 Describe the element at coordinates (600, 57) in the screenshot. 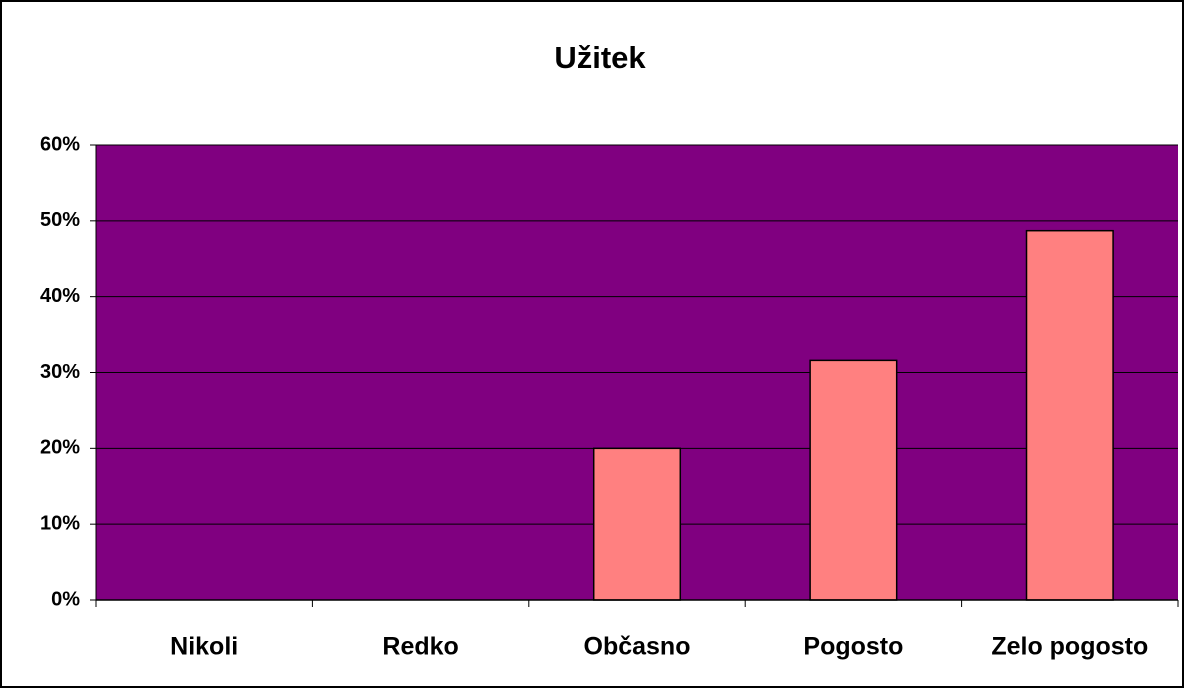

I see `chart-title: Užitek` at that location.